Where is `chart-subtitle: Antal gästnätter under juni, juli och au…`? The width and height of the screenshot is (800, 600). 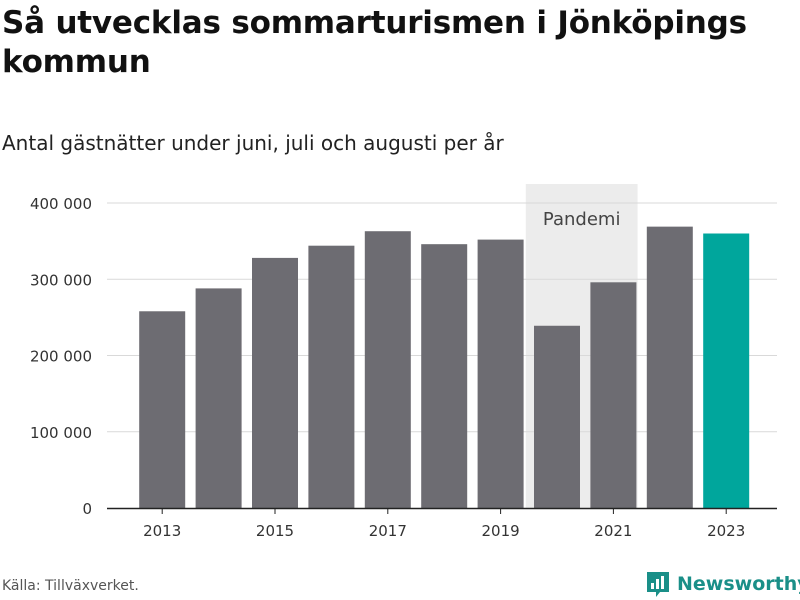
chart-subtitle: Antal gästnätter under juni, juli och au… is located at coordinates (253, 143).